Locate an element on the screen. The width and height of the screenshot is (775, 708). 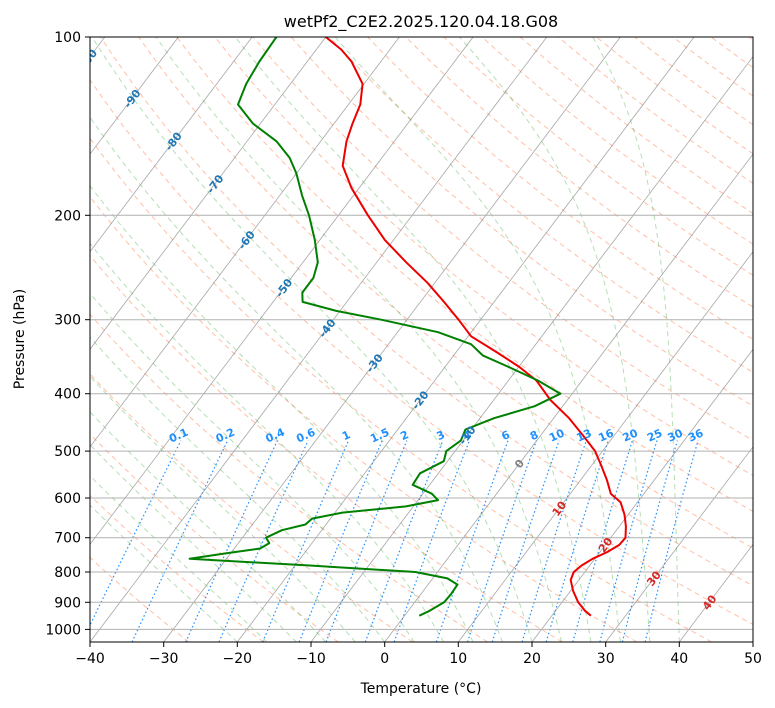
mixing-ratio-label: 30 is located at coordinates (676, 435).